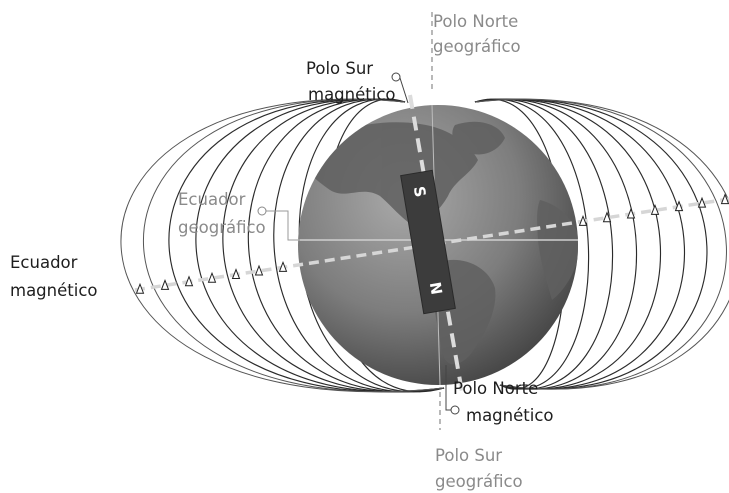  I want to click on label-geo-north-line2: geográfico, so click(477, 46).